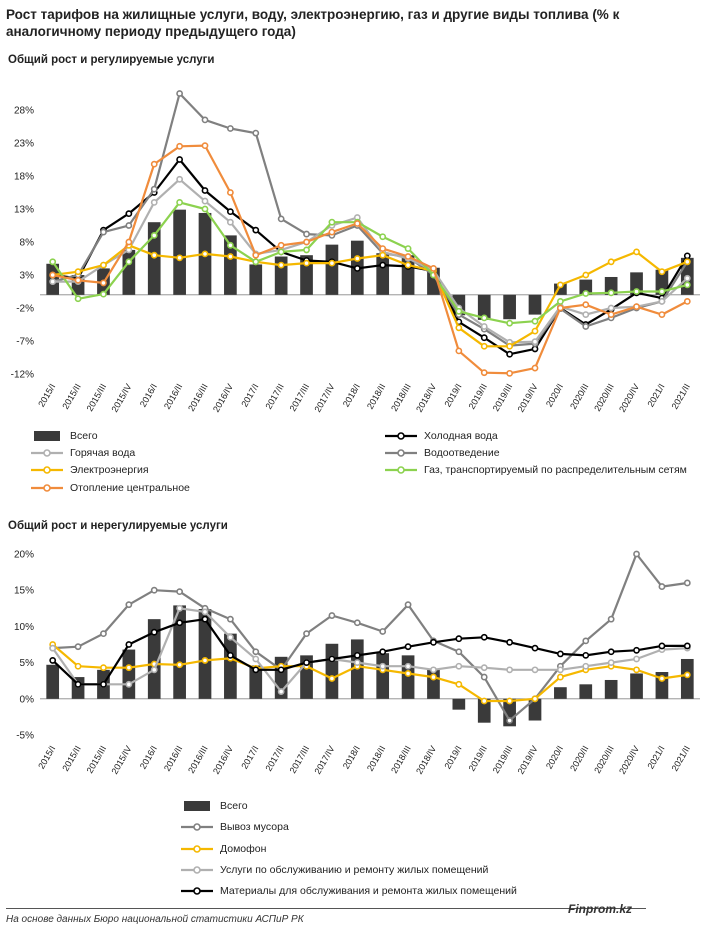  I want to click on legend-item: Электроэнергия, so click(89, 470).